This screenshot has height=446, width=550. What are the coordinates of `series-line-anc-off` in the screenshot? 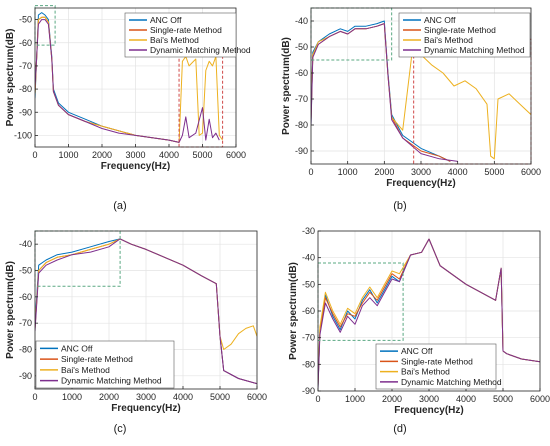 It's located at (381, 91).